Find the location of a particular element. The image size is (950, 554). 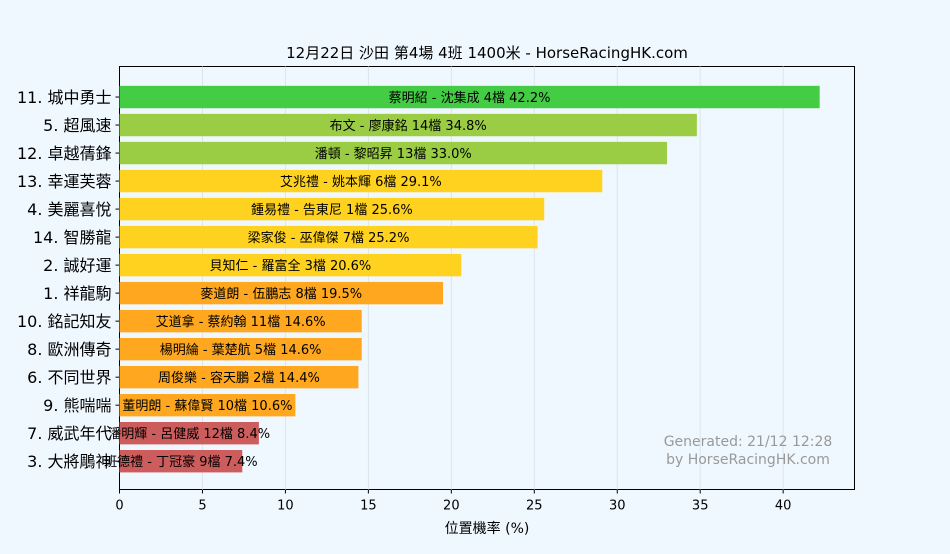

x-axis-ticks: 0 5 10 15 20 25 30 35 40 is located at coordinates (453, 501).